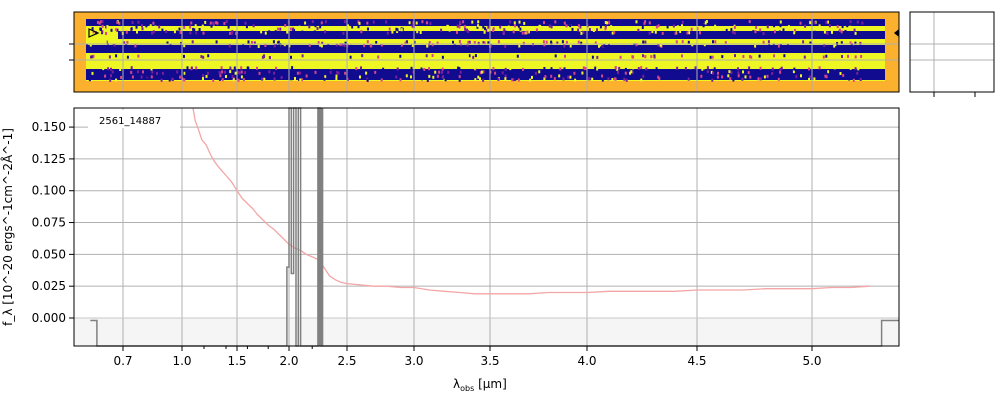 The width and height of the screenshot is (1000, 400). Describe the element at coordinates (485, 22) in the screenshot. I see `upper-blue-band` at that location.